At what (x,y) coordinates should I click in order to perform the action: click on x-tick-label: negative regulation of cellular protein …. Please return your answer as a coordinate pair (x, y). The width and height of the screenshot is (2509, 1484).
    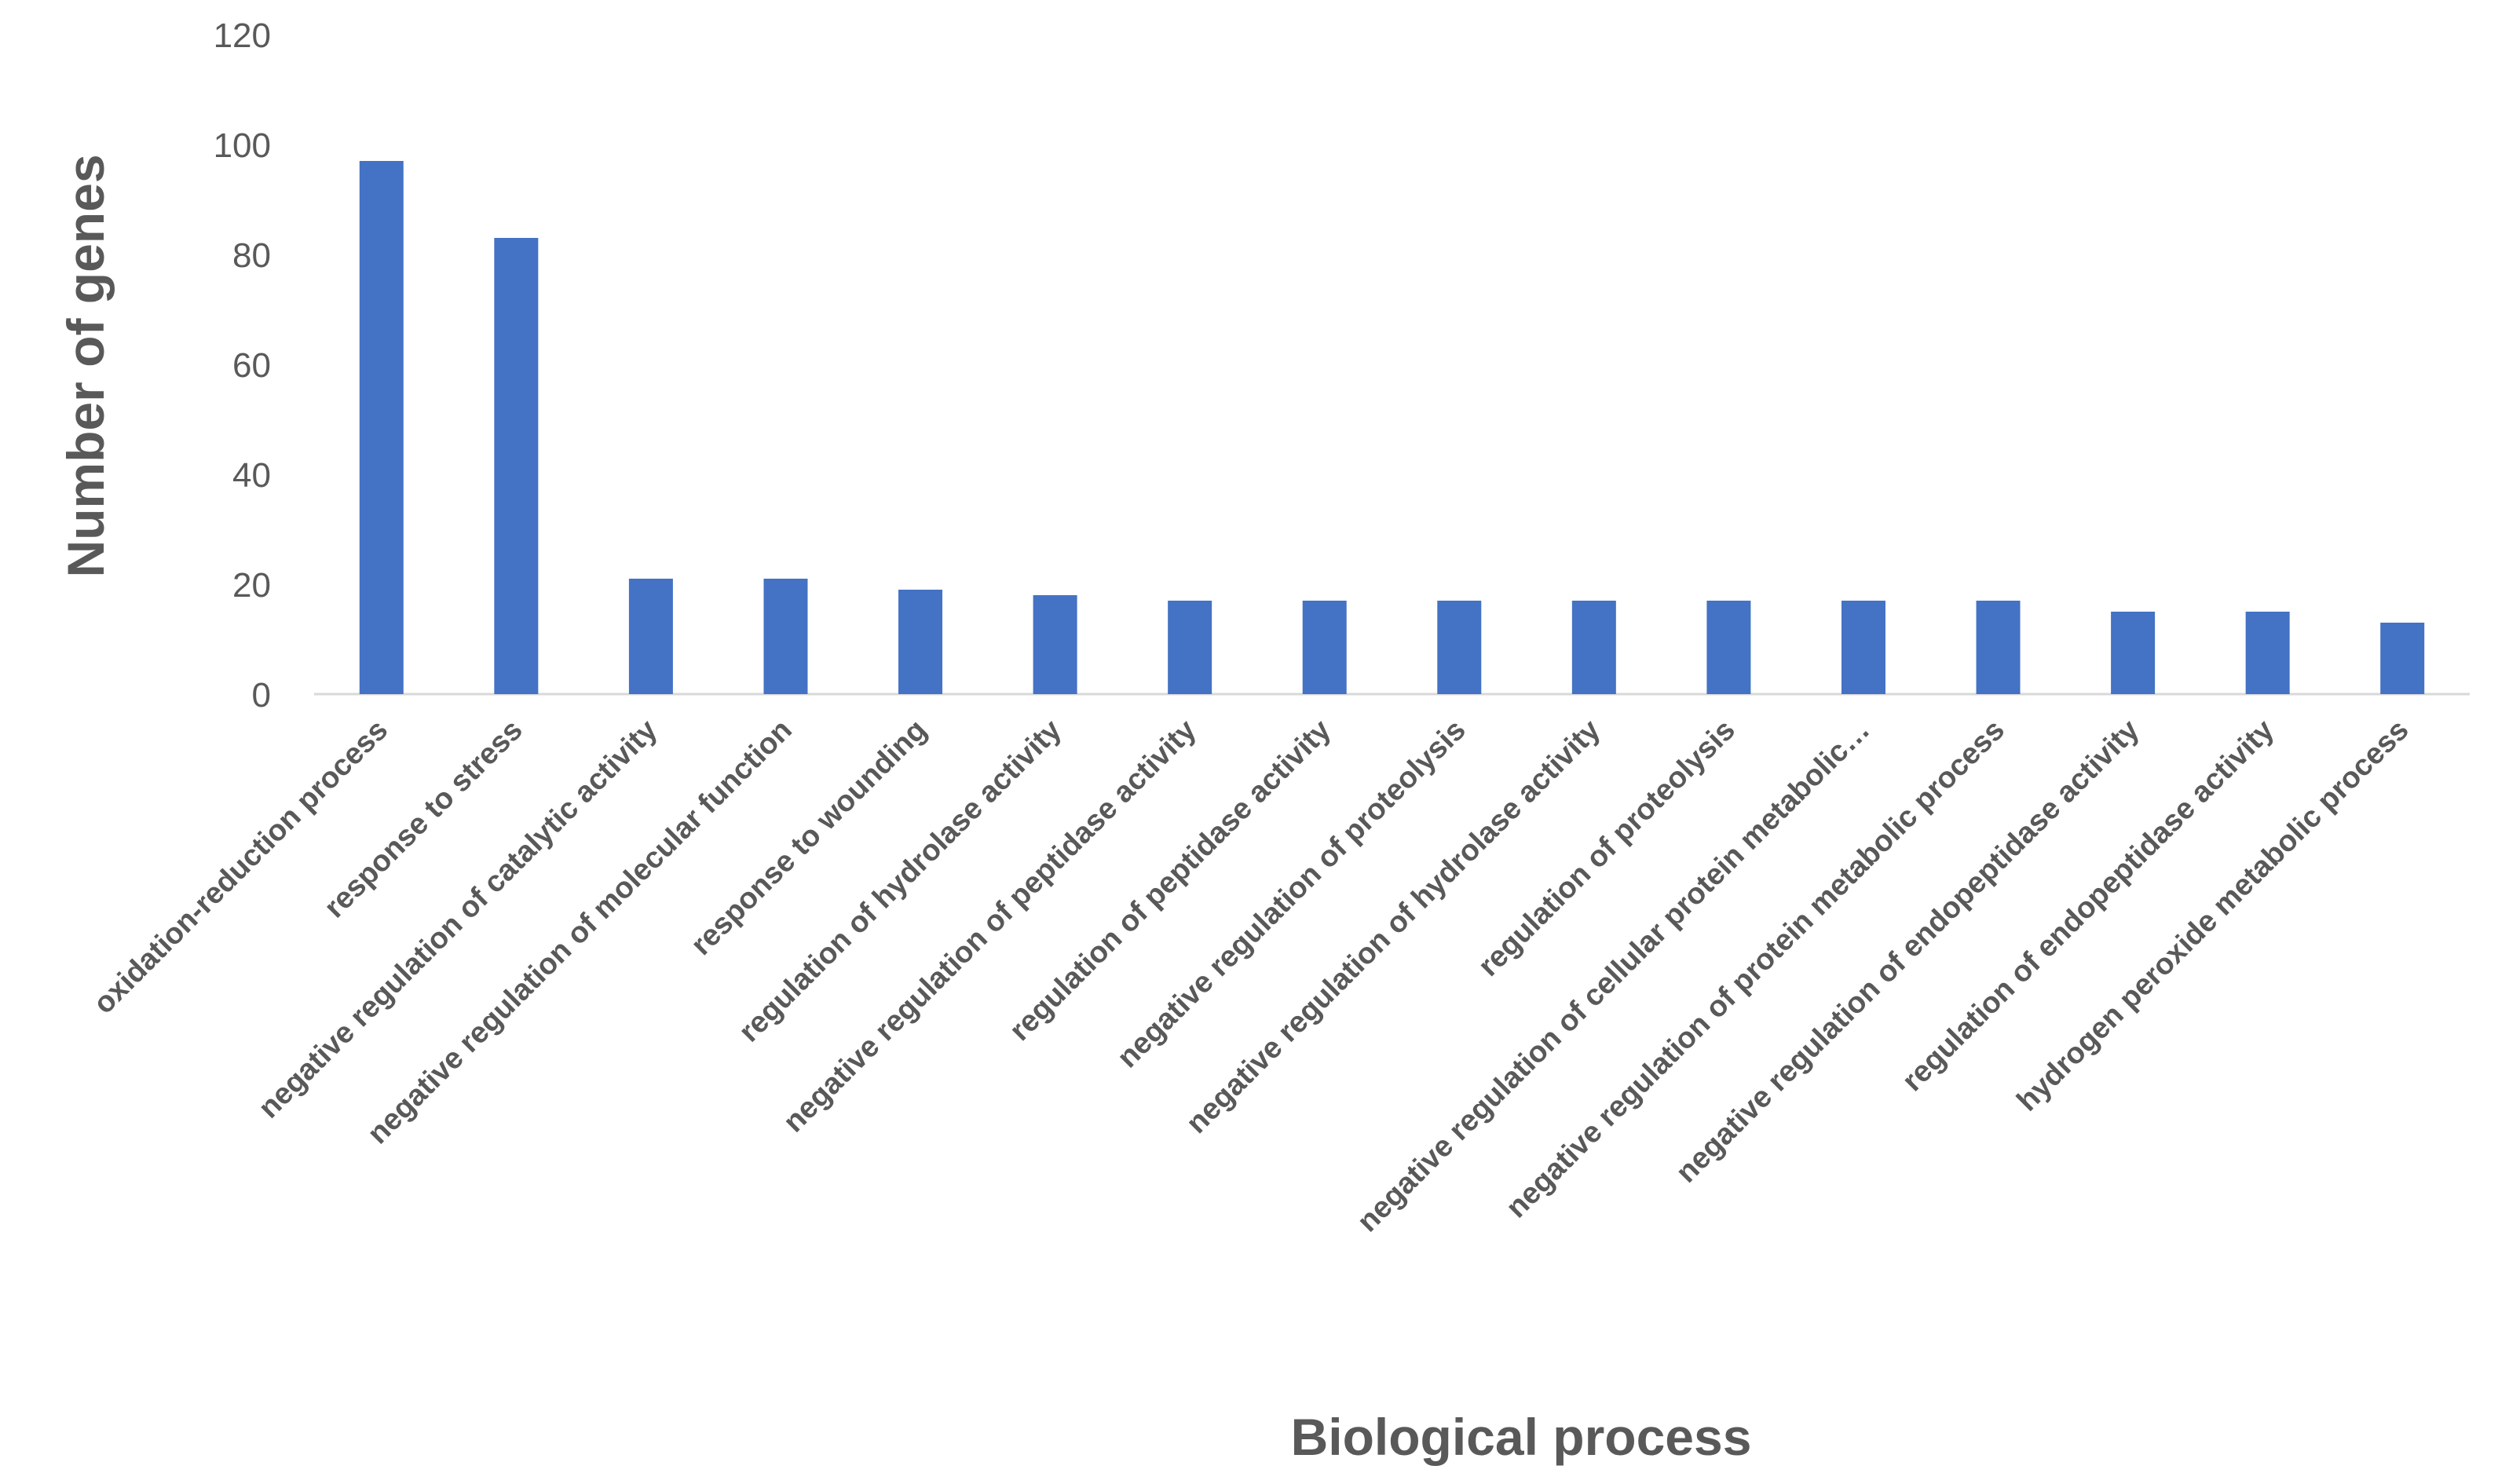
    Looking at the image, I should click on (1614, 977).